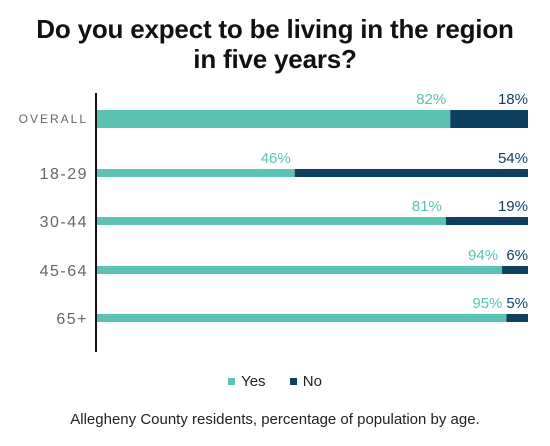  Describe the element at coordinates (312, 381) in the screenshot. I see `legend-label-no: No` at that location.